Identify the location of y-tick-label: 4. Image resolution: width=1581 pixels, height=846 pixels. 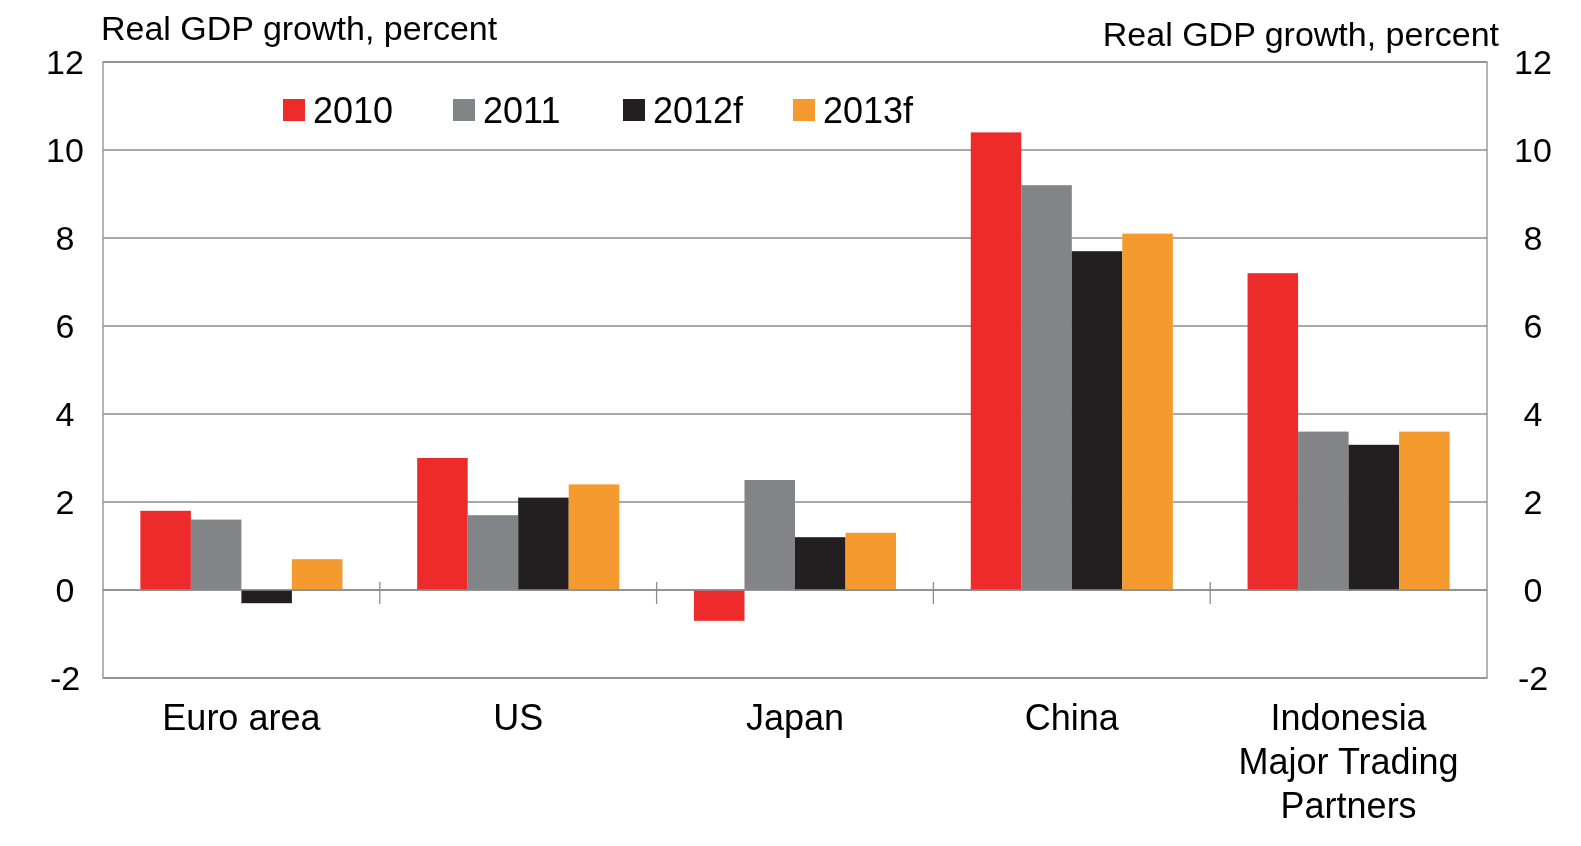
(65, 414).